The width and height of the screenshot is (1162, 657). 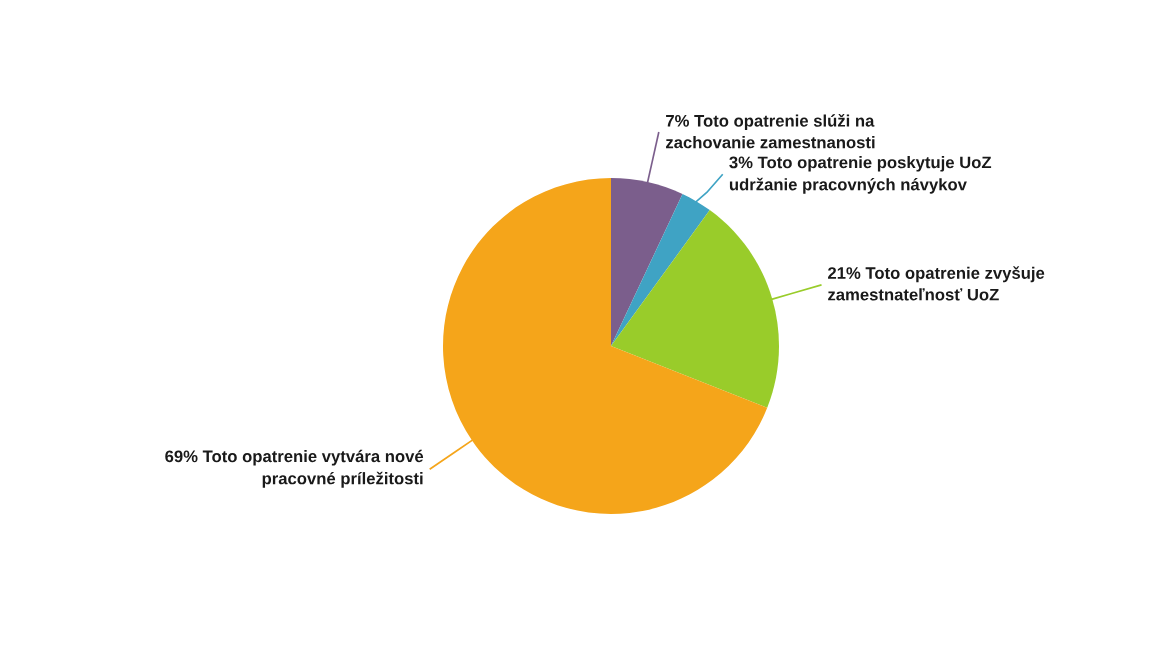 I want to click on slice-label: 3% Toto opatrenie poskytuje UoZ udržanie pracovných návykov, so click(x=860, y=175).